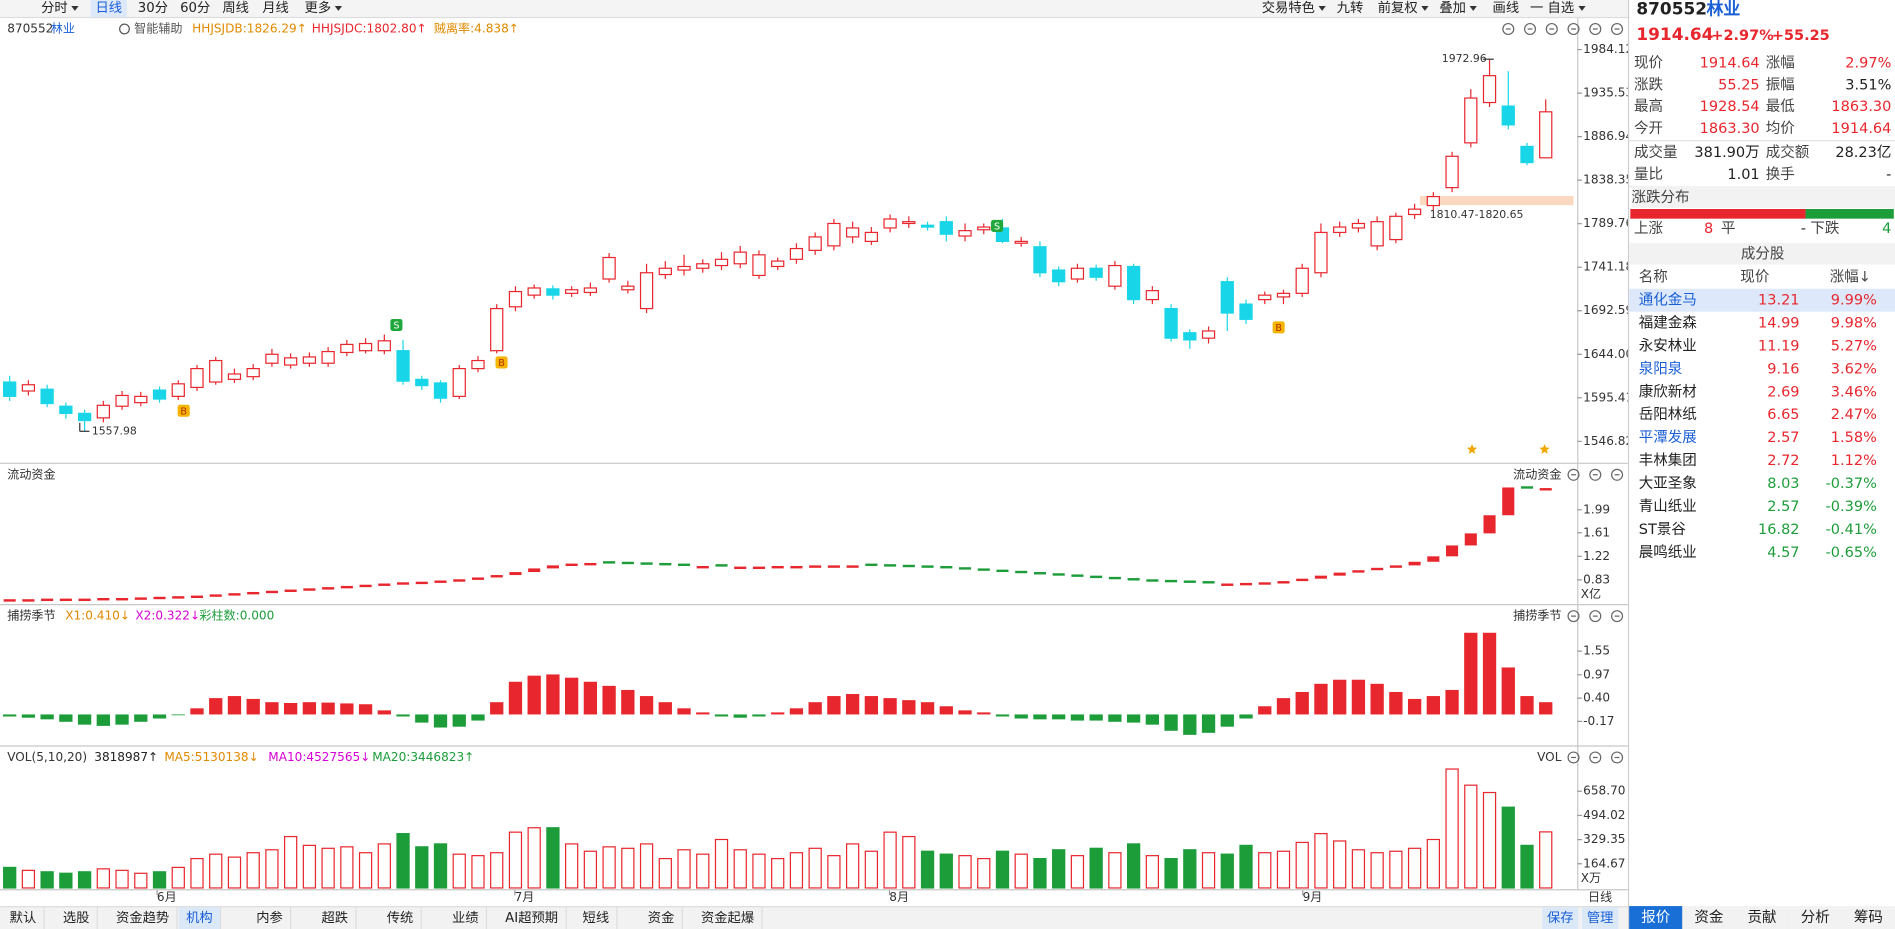  Describe the element at coordinates (1557, 8) in the screenshot. I see `toolbar-button: 一 自选` at that location.